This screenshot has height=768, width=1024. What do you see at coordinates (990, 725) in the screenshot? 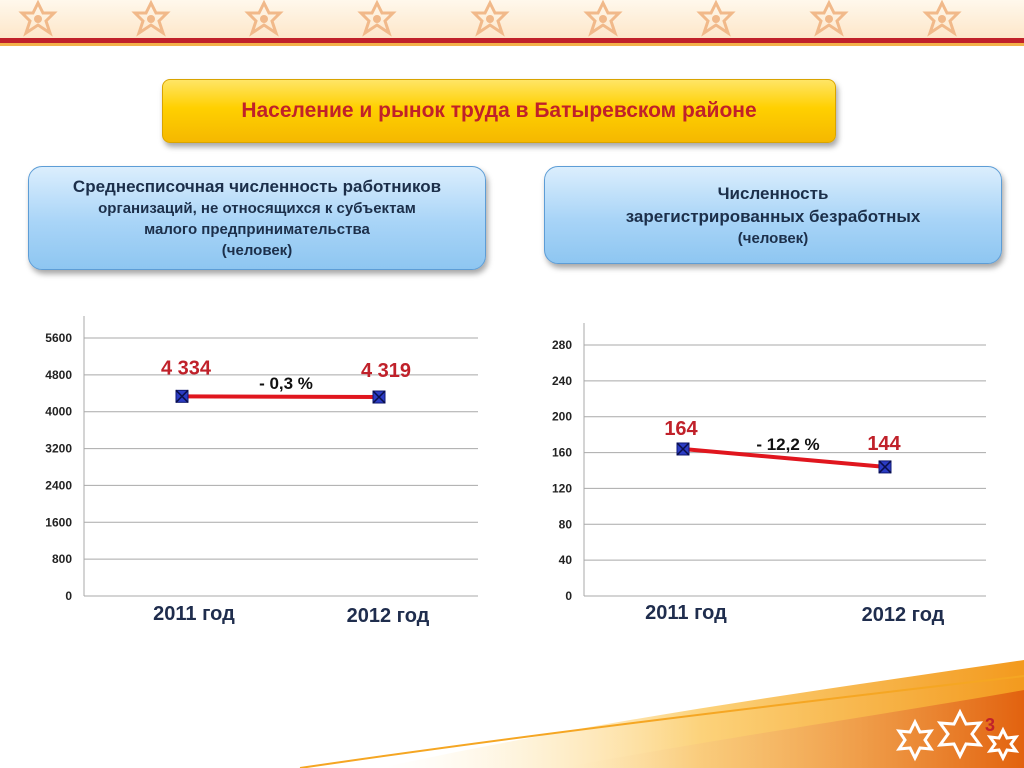
I see `page-number: 3` at bounding box center [990, 725].